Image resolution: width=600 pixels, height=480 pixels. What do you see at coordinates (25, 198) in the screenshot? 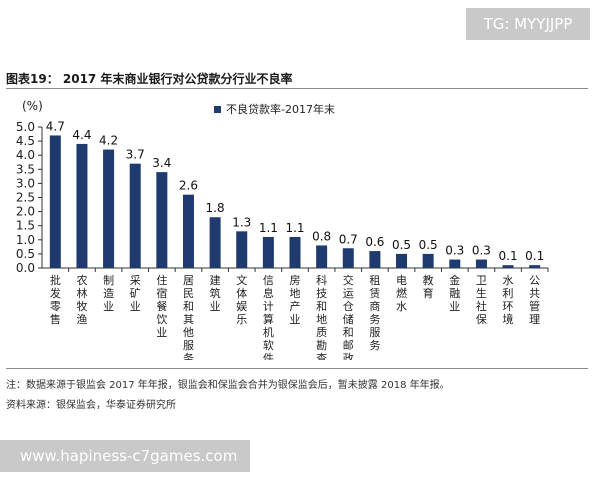
I see `y-tick-label: 2.5` at bounding box center [25, 198].